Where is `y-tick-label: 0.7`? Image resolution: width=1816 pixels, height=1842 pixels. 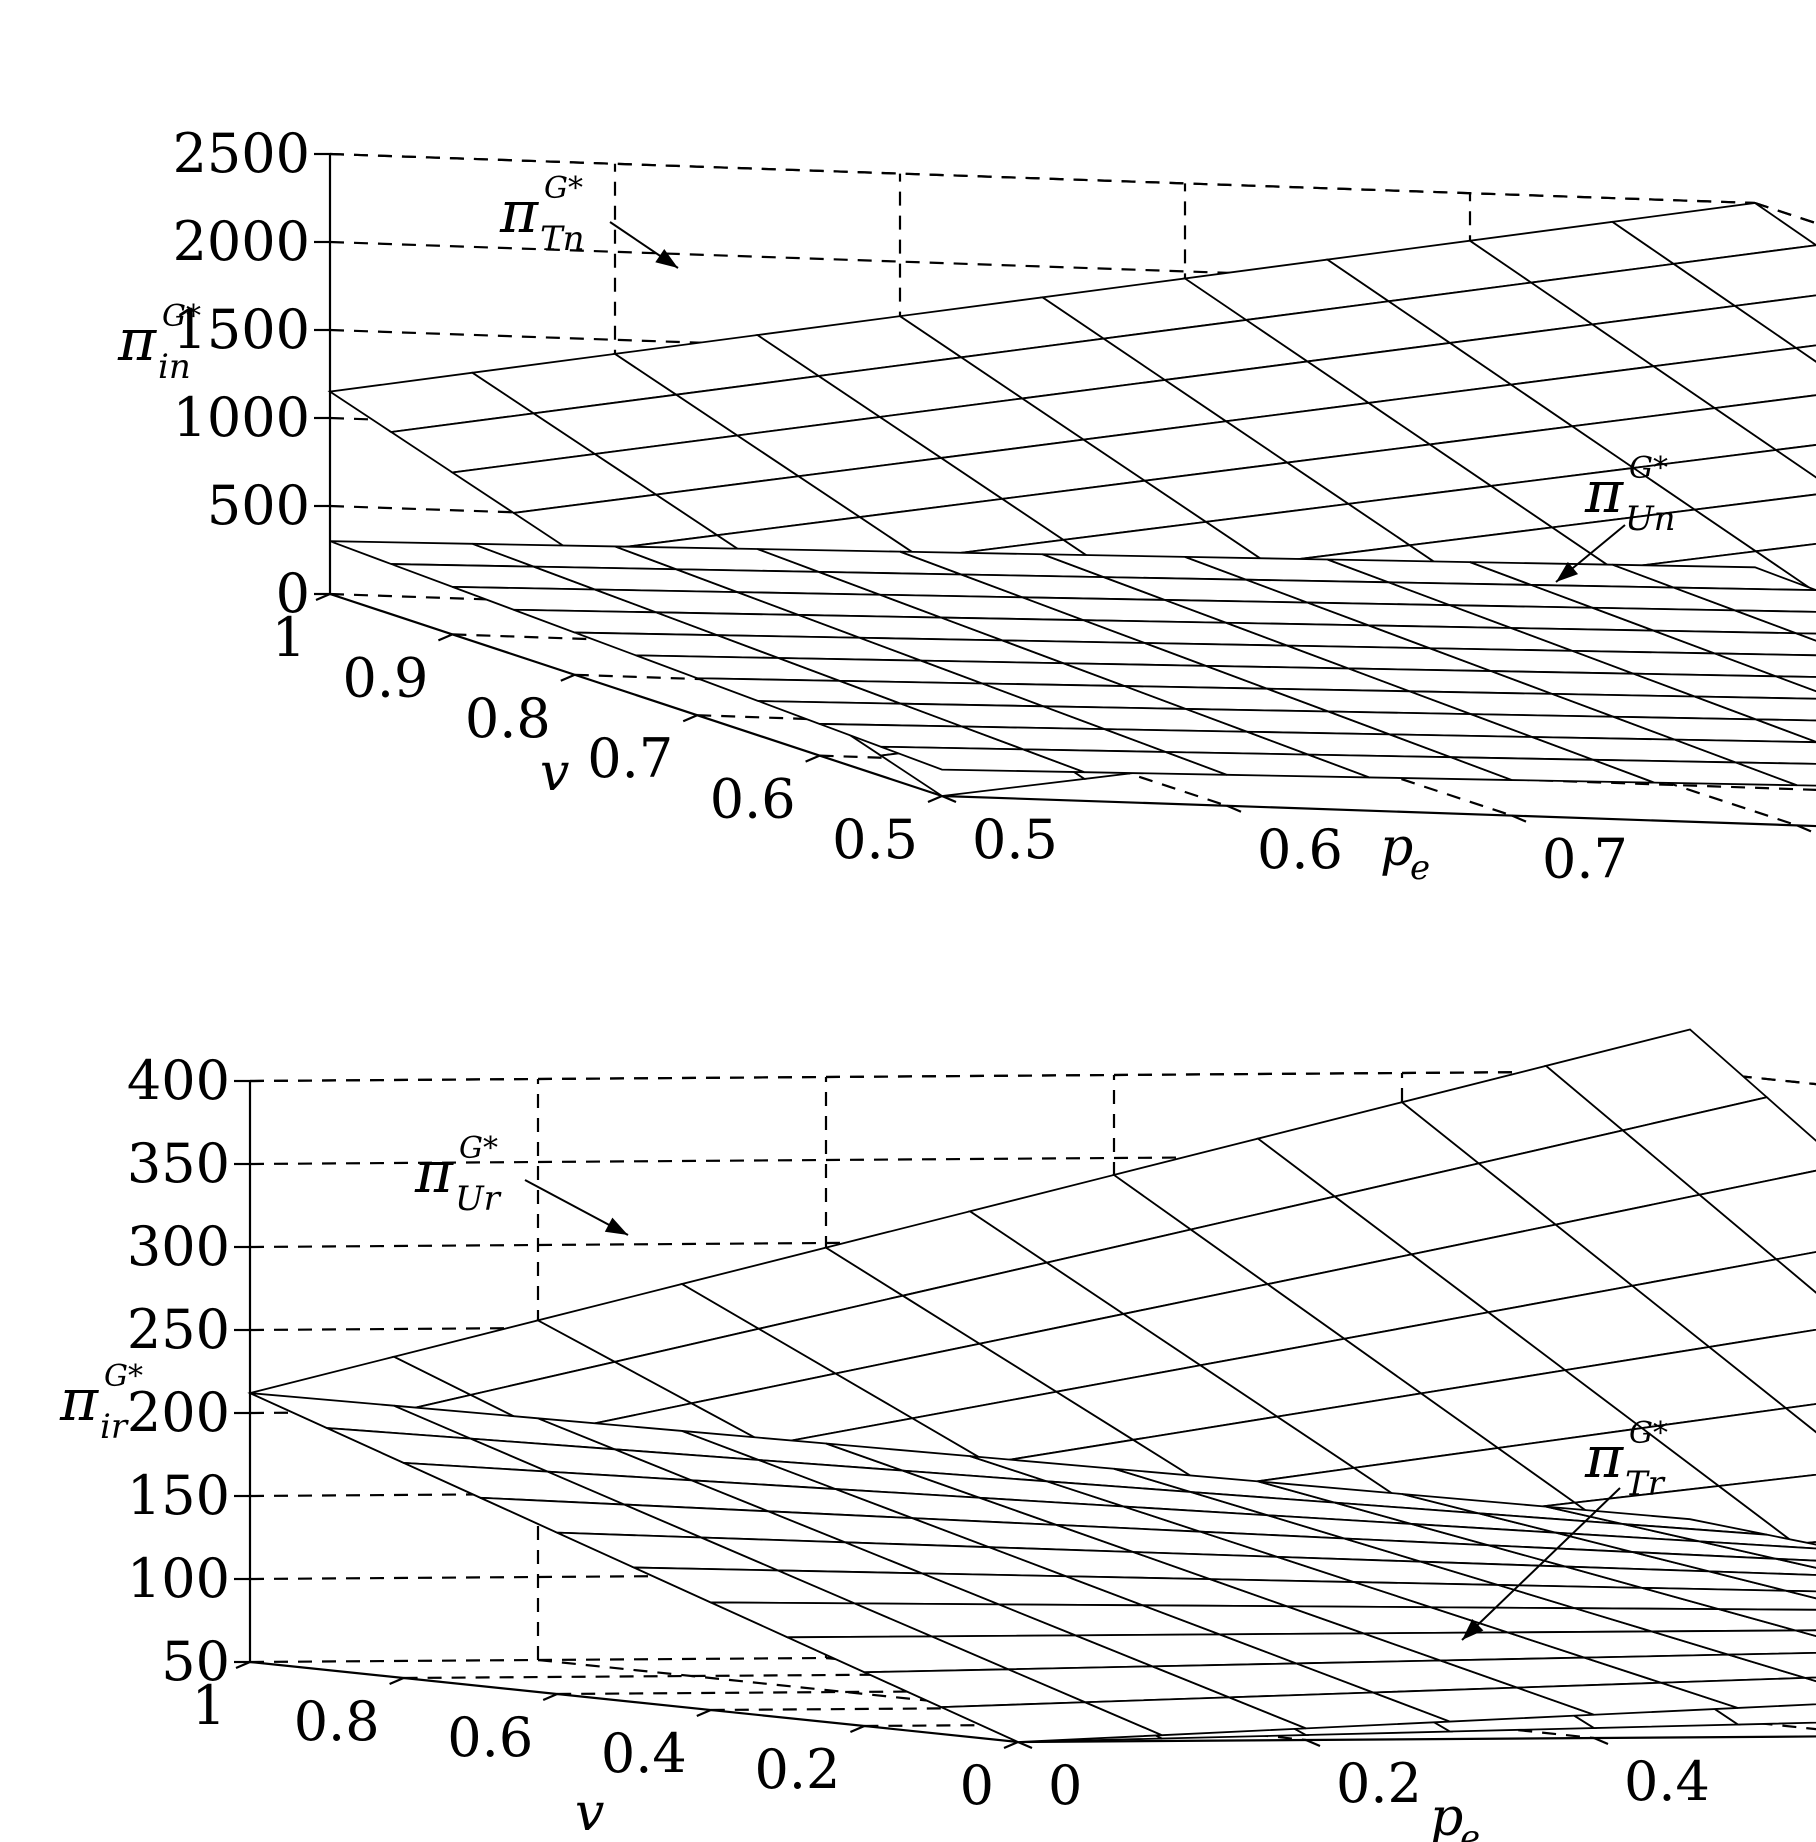 y-tick-label: 0.7 is located at coordinates (1585, 859).